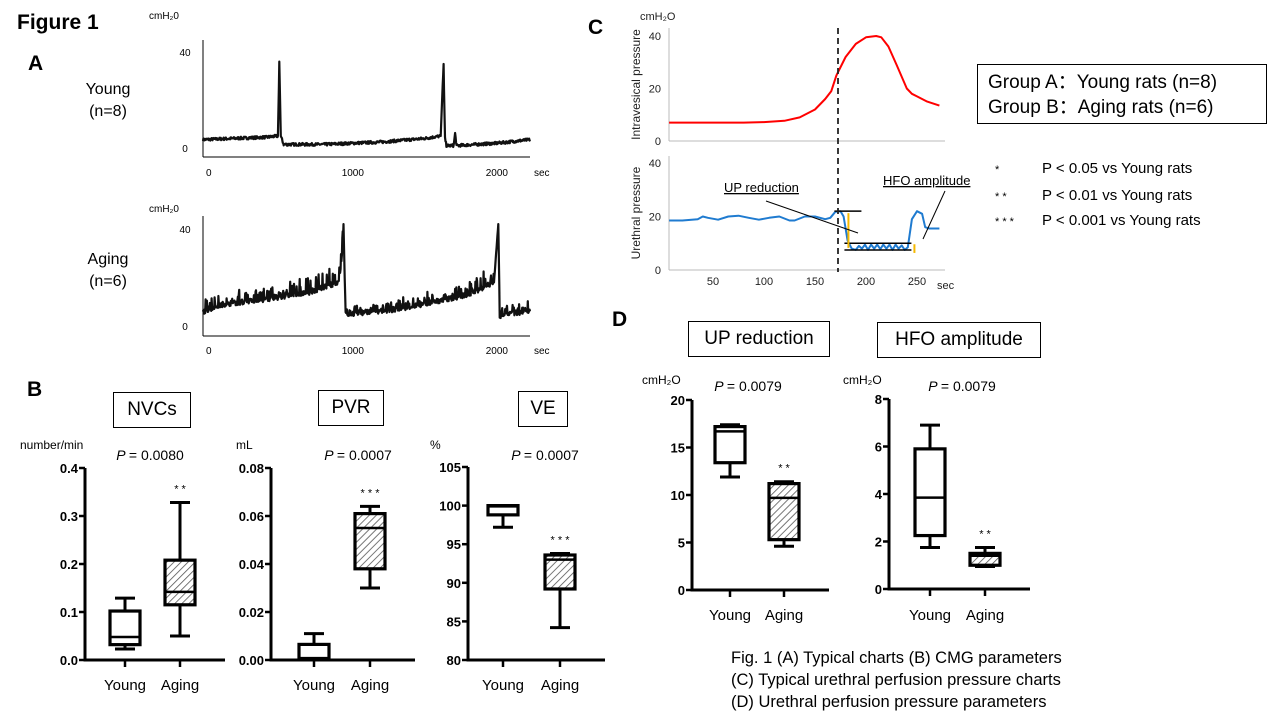  Describe the element at coordinates (917, 282) in the screenshot. I see `x-tick-label: 250` at that location.